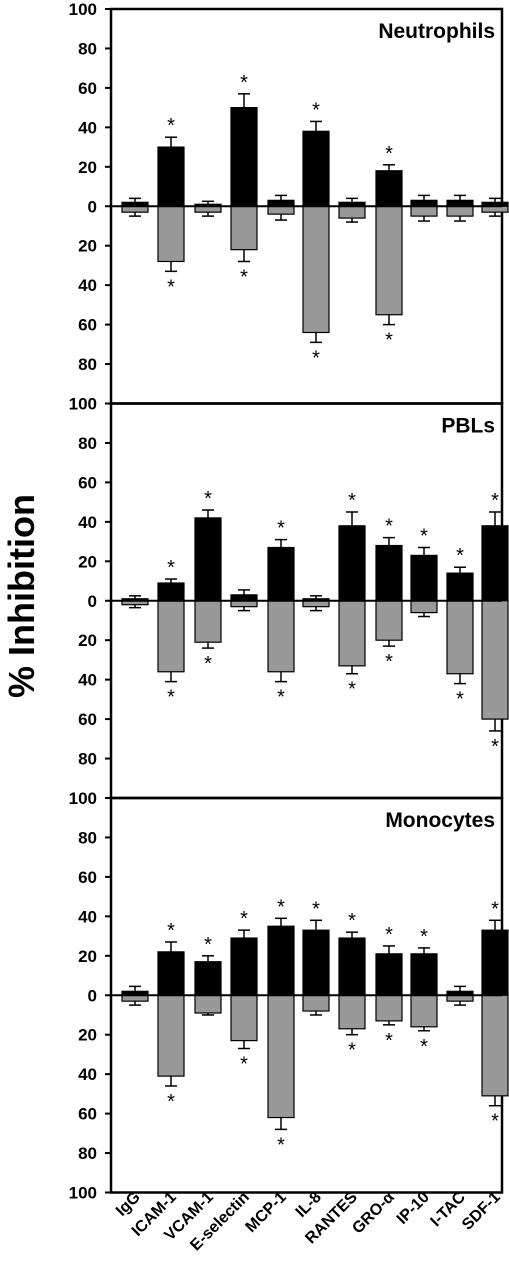 This screenshot has width=509, height=1280. Describe the element at coordinates (21, 596) in the screenshot. I see `y-axis-label: % Inhibition` at that location.